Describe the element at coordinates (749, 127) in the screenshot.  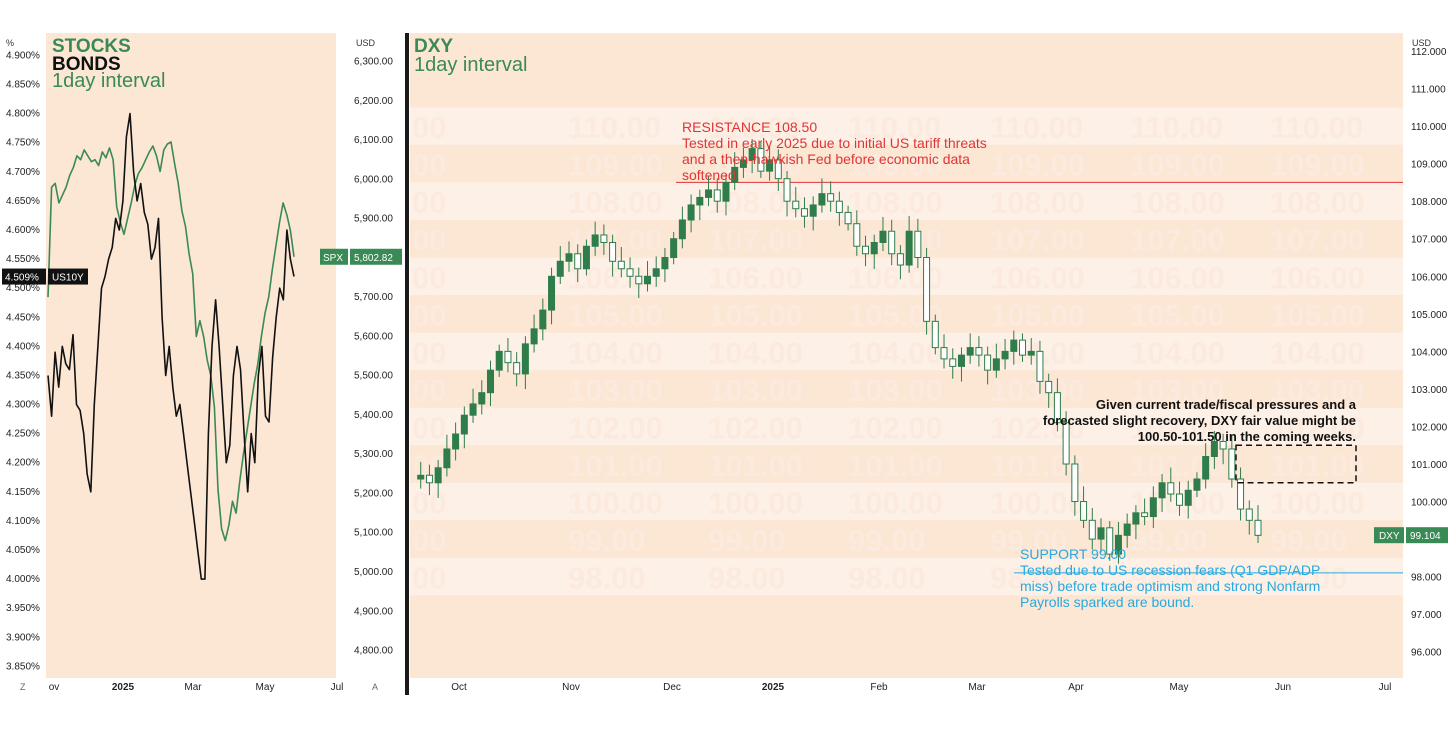
I see `resistance-title: RESISTANCE 108.50` at that location.